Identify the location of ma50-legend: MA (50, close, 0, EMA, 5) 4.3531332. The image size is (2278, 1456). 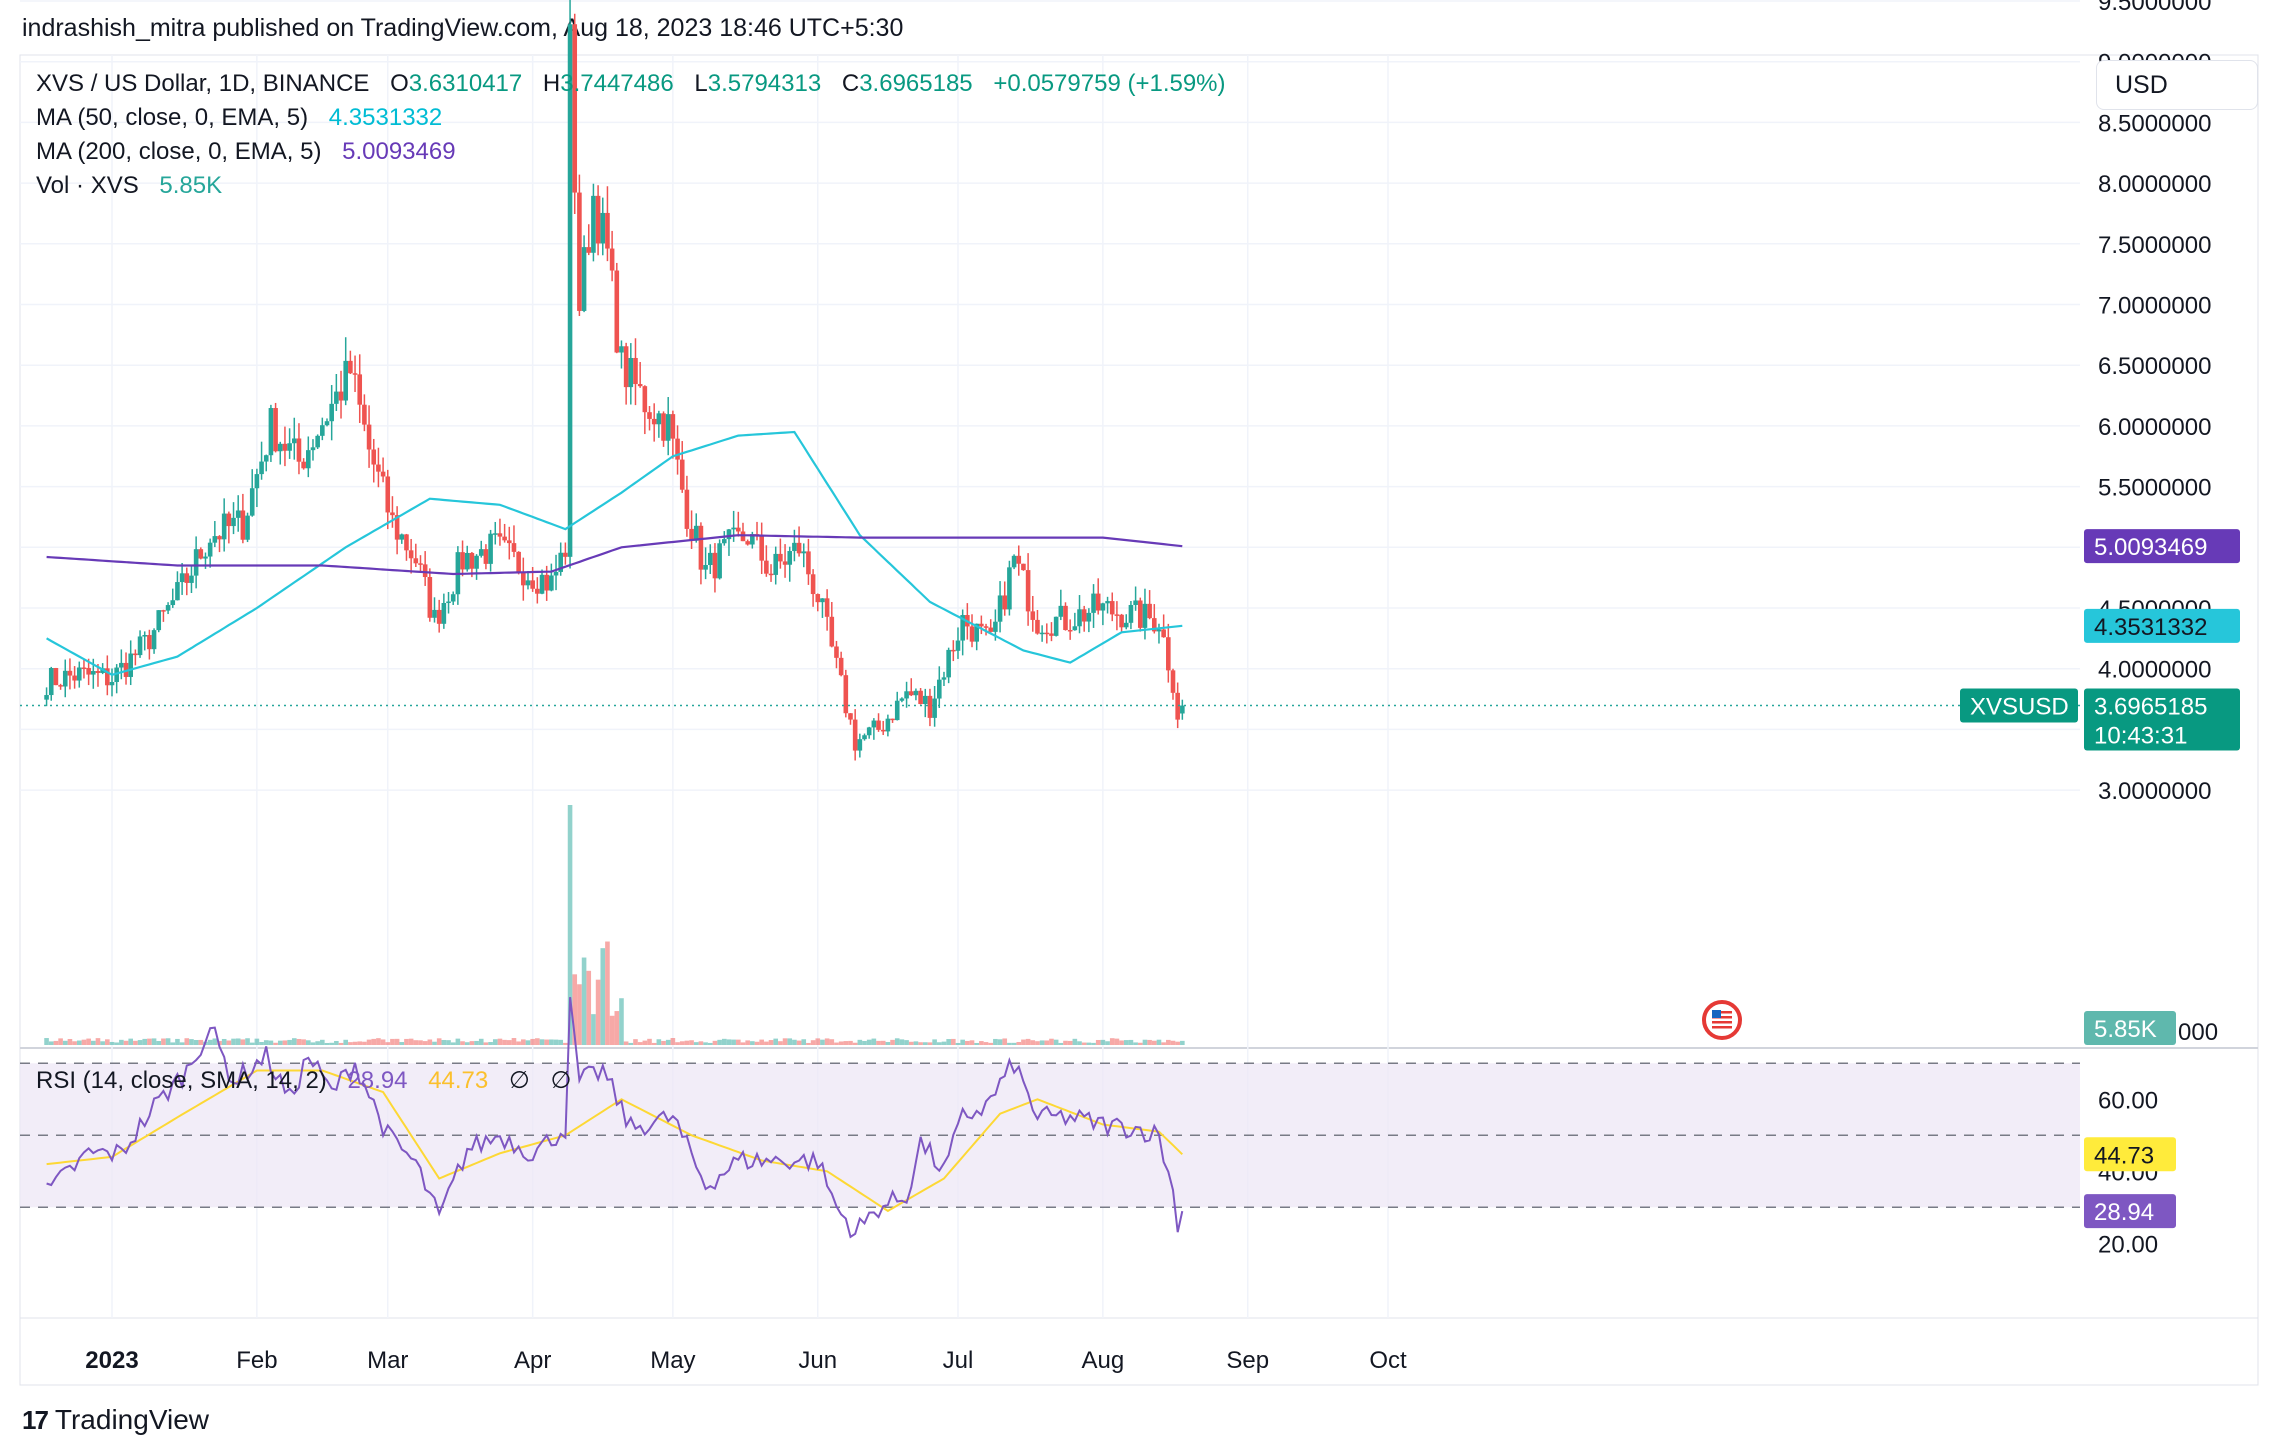
(241, 118).